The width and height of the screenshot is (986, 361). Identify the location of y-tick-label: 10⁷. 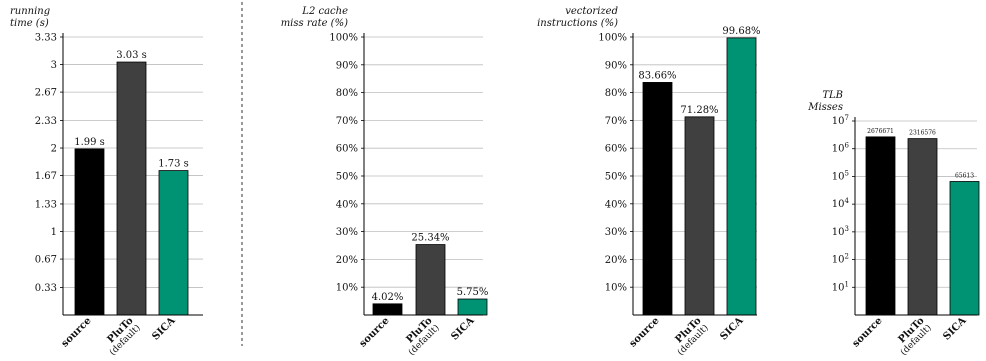
(840, 120).